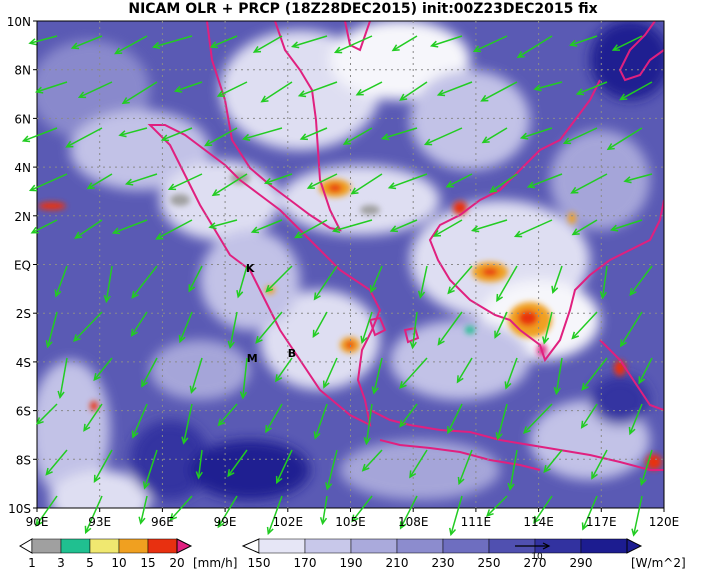 Image resolution: width=726 pixels, height=571 pixels. What do you see at coordinates (250, 546) in the screenshot?
I see `olr-cbar-min-arrow` at bounding box center [250, 546].